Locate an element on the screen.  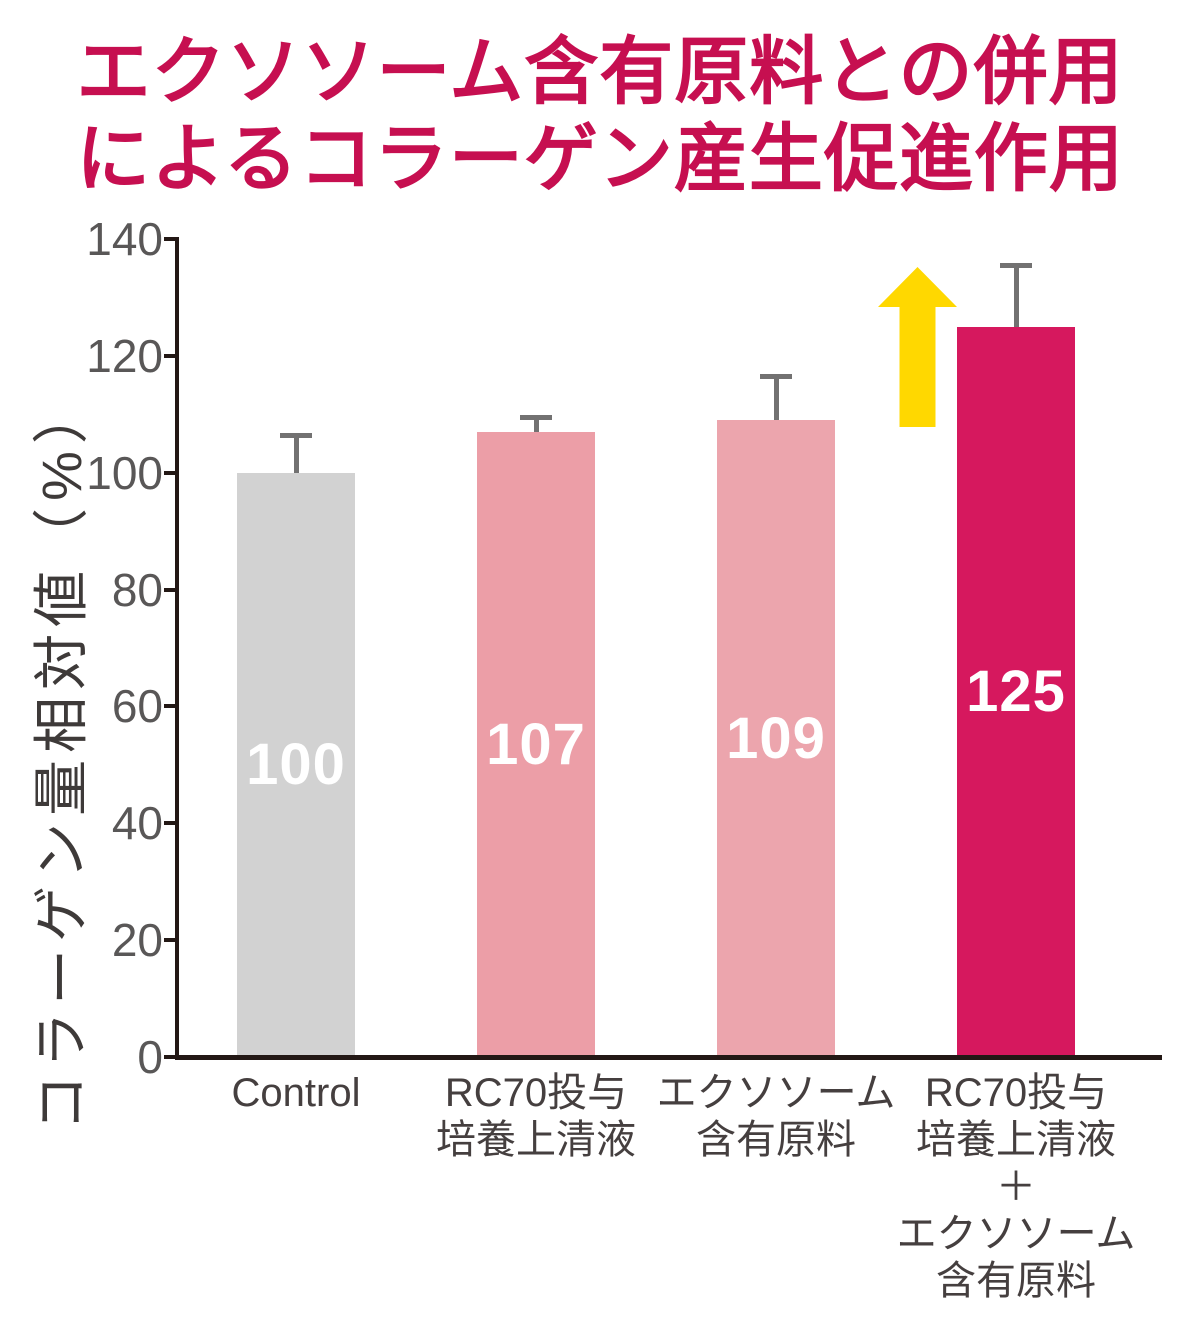
y-tick-label: 80 is located at coordinates (137, 589).